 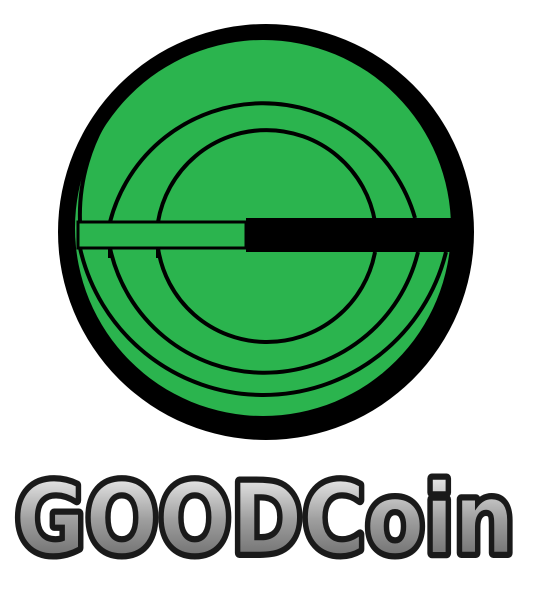 What do you see at coordinates (352, 235) in the screenshot?
I see `g-bar-black` at bounding box center [352, 235].